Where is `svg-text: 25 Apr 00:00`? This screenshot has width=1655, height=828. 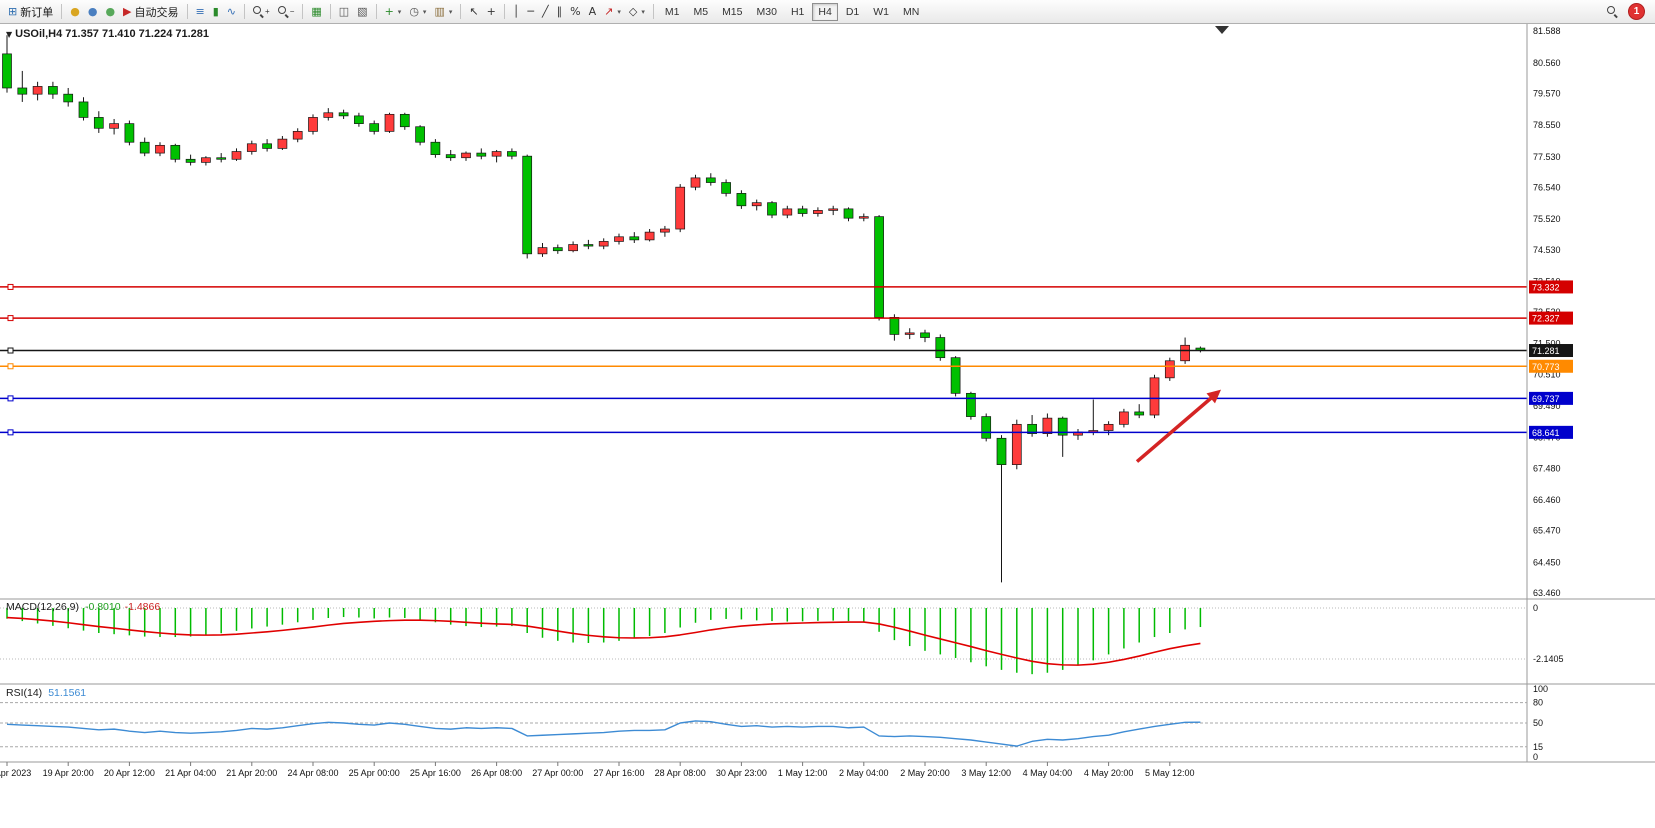 svg-text: 25 Apr 00:00 is located at coordinates (374, 773).